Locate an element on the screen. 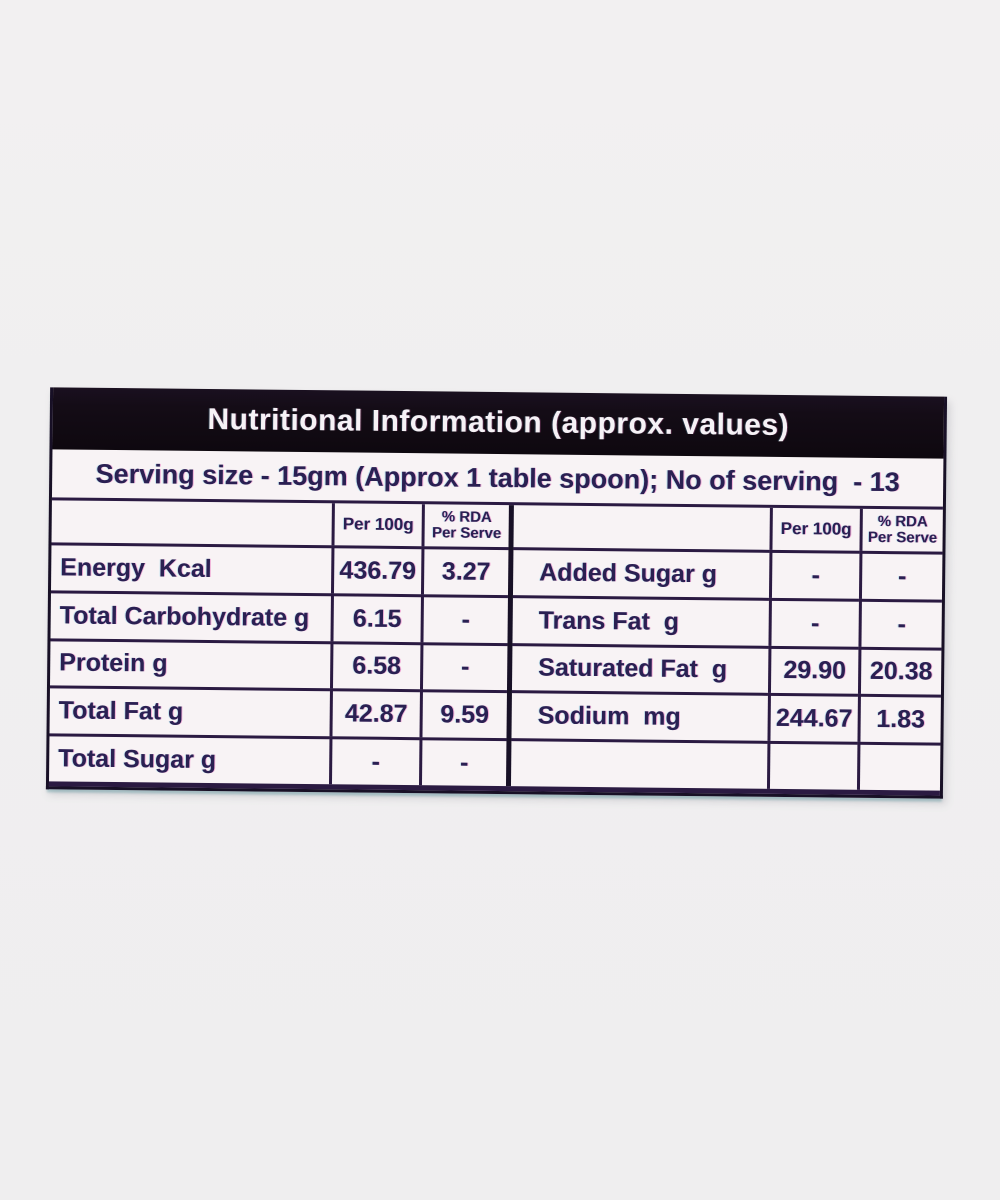  row-name-trans-fat: Trans Fat g is located at coordinates (640, 620).